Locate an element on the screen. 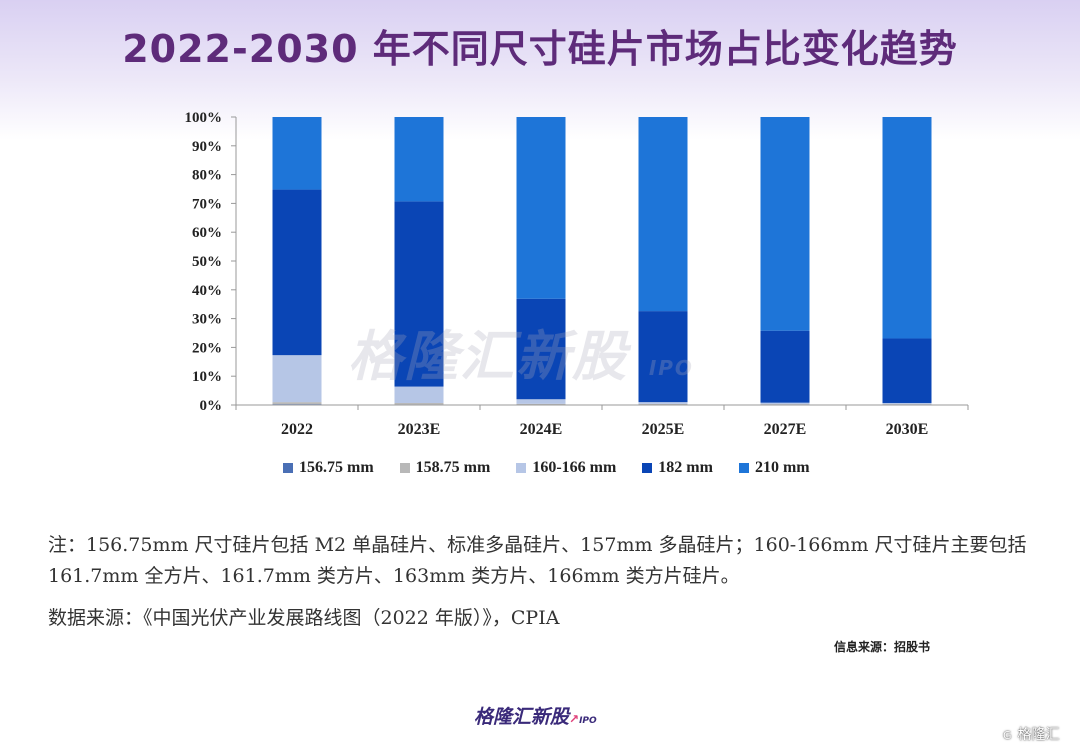 The image size is (1080, 753). footer-logo: 格隆汇新股↗IPO is located at coordinates (535, 715).